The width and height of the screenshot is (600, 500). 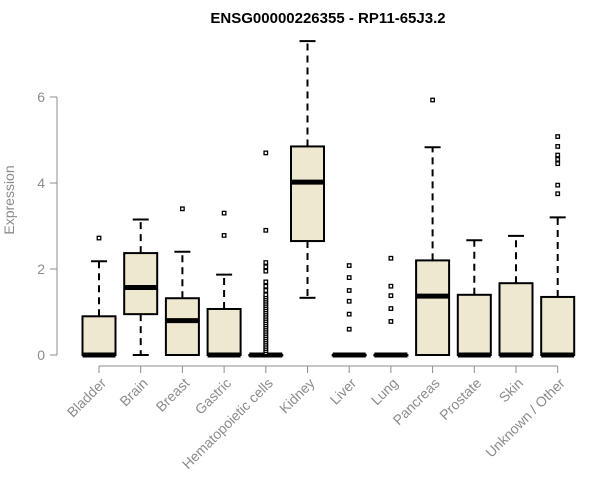 I want to click on x-tick-label: Kidney, so click(x=297, y=396).